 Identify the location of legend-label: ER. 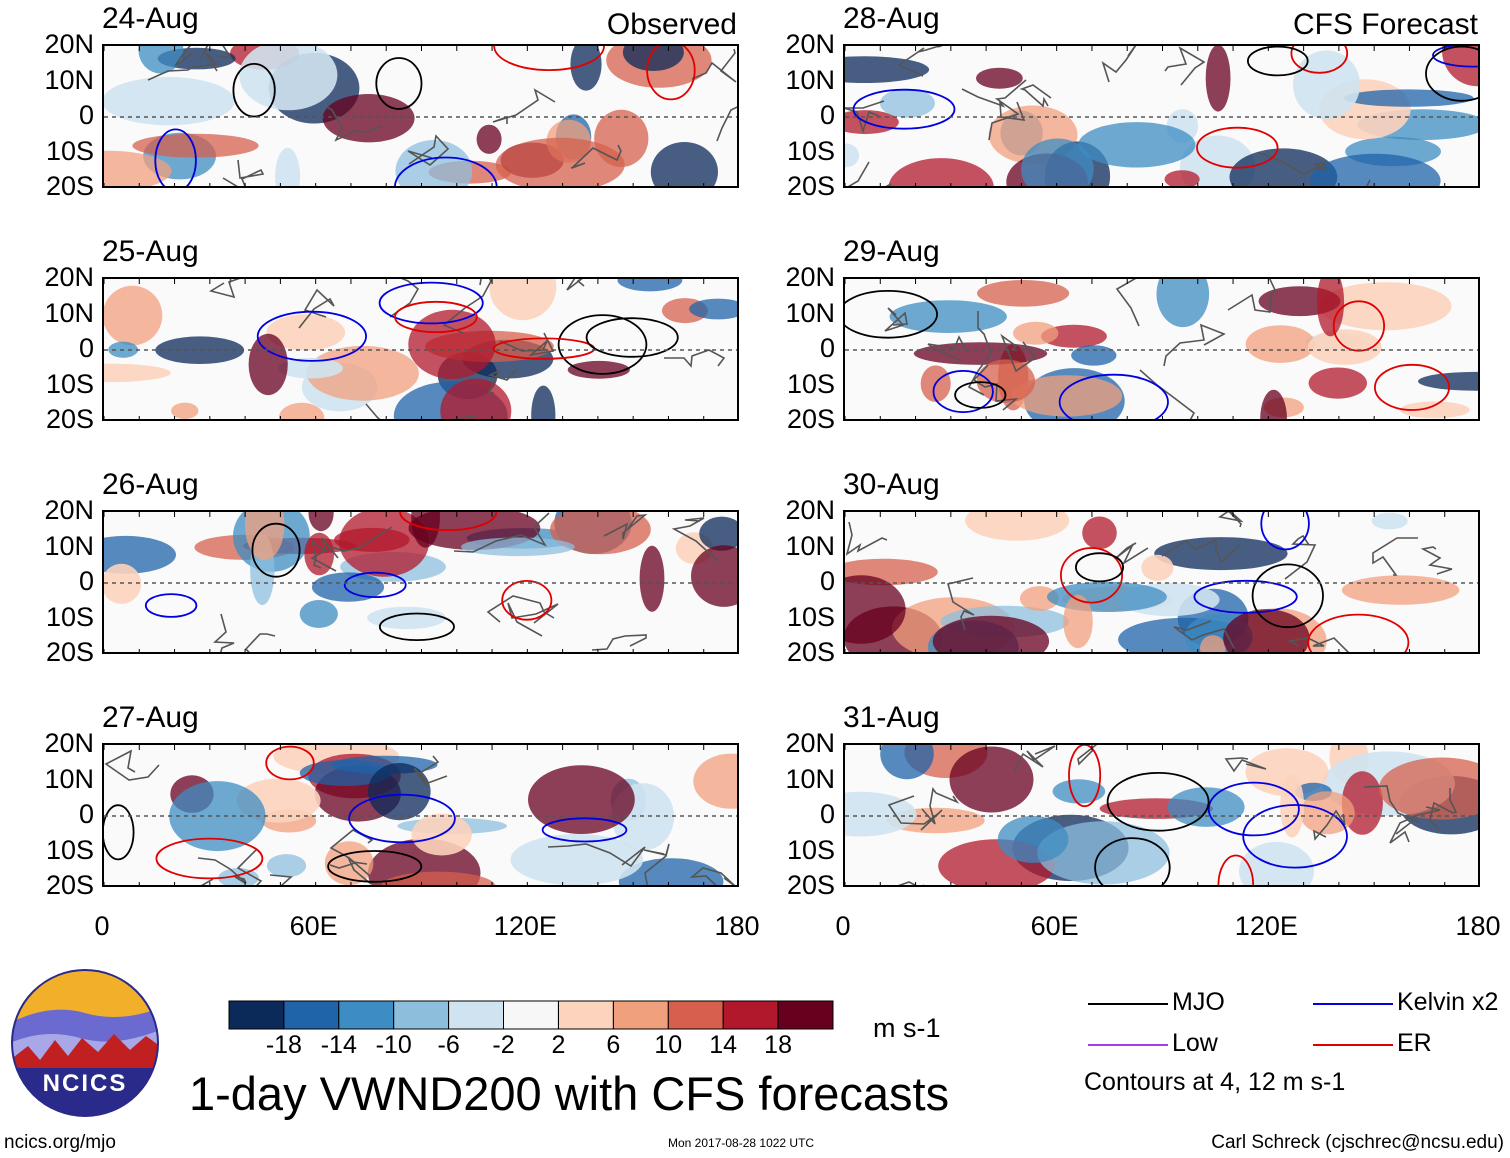
(1414, 1043).